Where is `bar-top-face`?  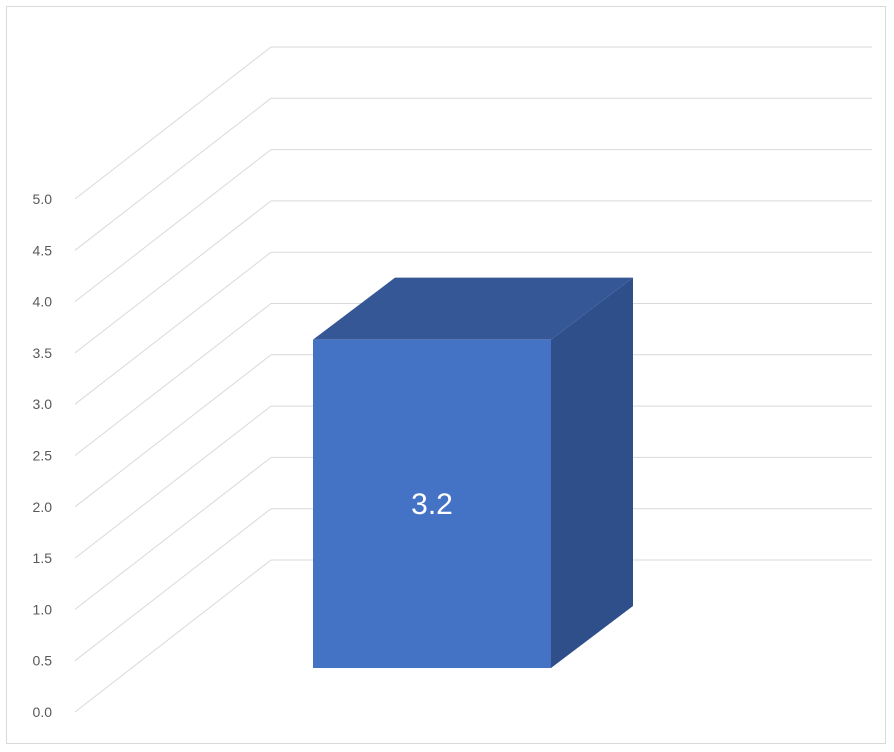
bar-top-face is located at coordinates (473, 308).